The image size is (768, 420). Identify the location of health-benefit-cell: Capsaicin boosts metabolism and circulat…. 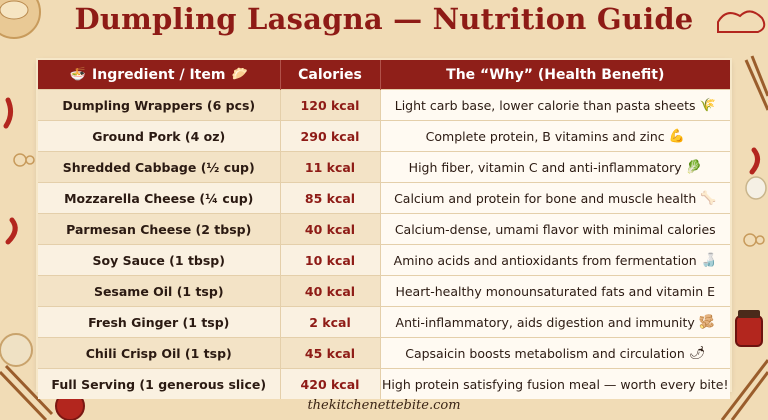
(555, 353).